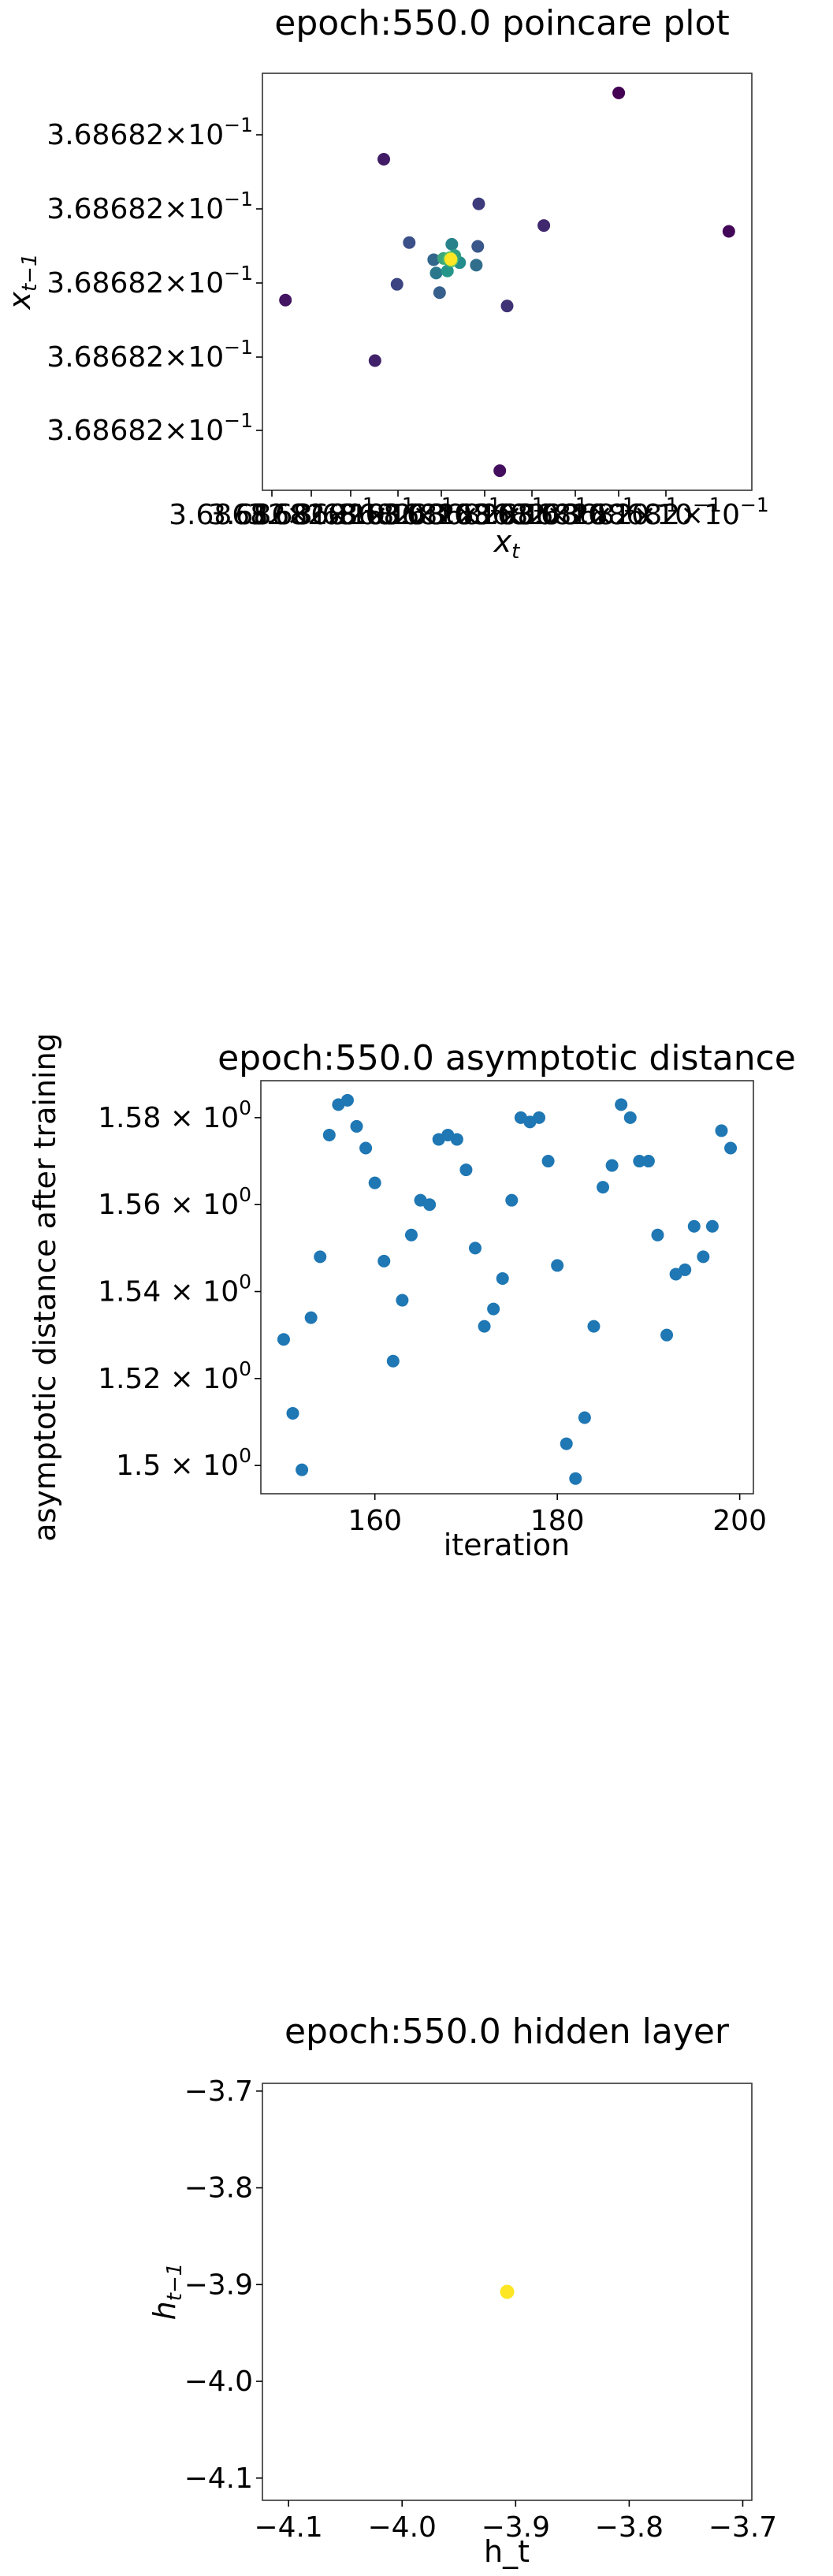  What do you see at coordinates (507, 282) in the screenshot?
I see `poincare-plot-frame` at bounding box center [507, 282].